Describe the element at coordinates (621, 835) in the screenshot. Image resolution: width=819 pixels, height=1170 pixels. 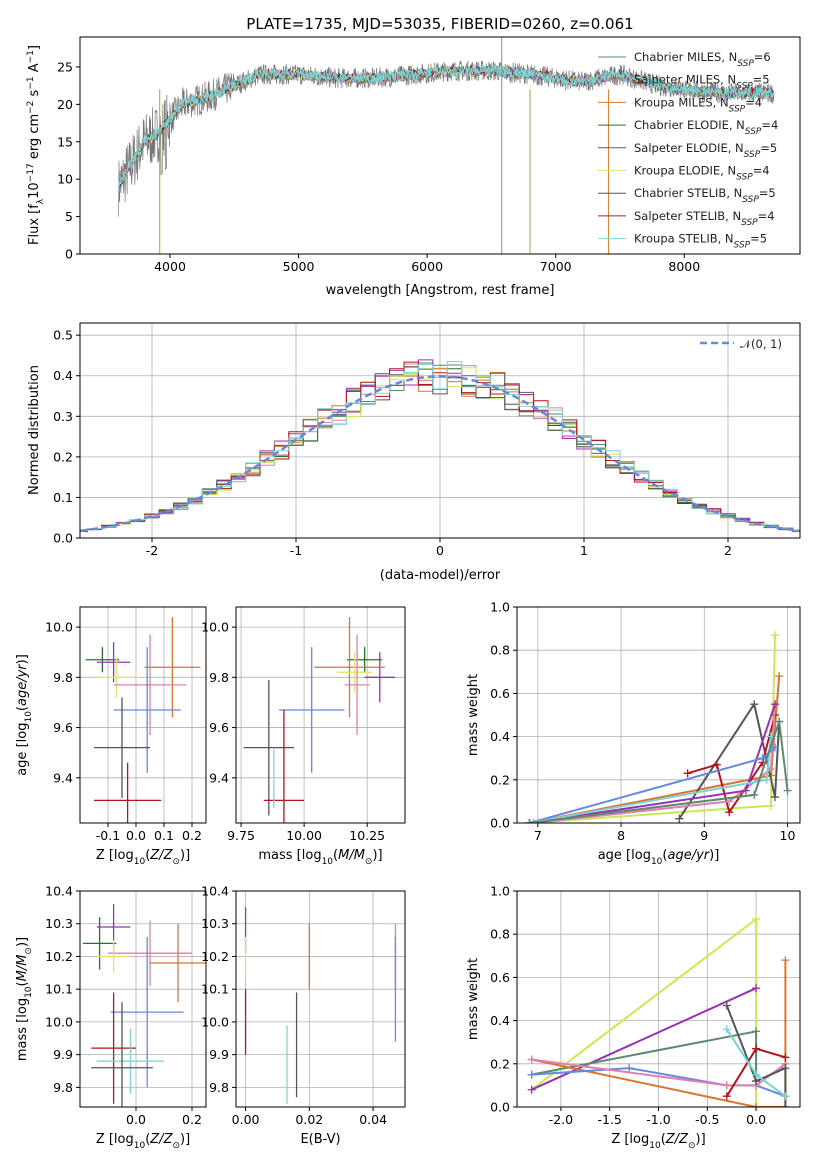
I see `x-tick-label: 8` at that location.